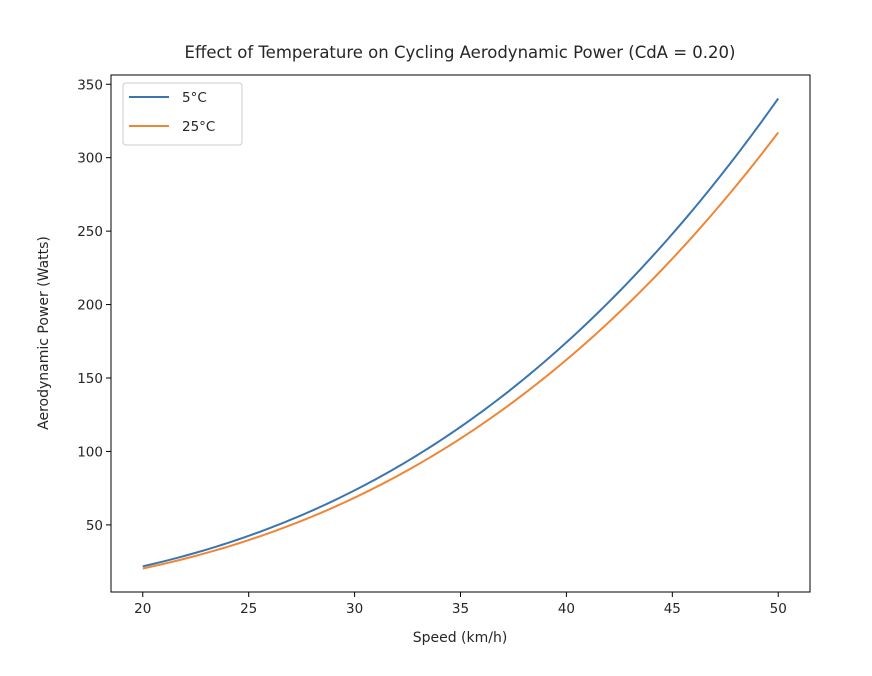 The height and width of the screenshot is (676, 872). I want to click on legend: 5°C 25°C, so click(182, 114).